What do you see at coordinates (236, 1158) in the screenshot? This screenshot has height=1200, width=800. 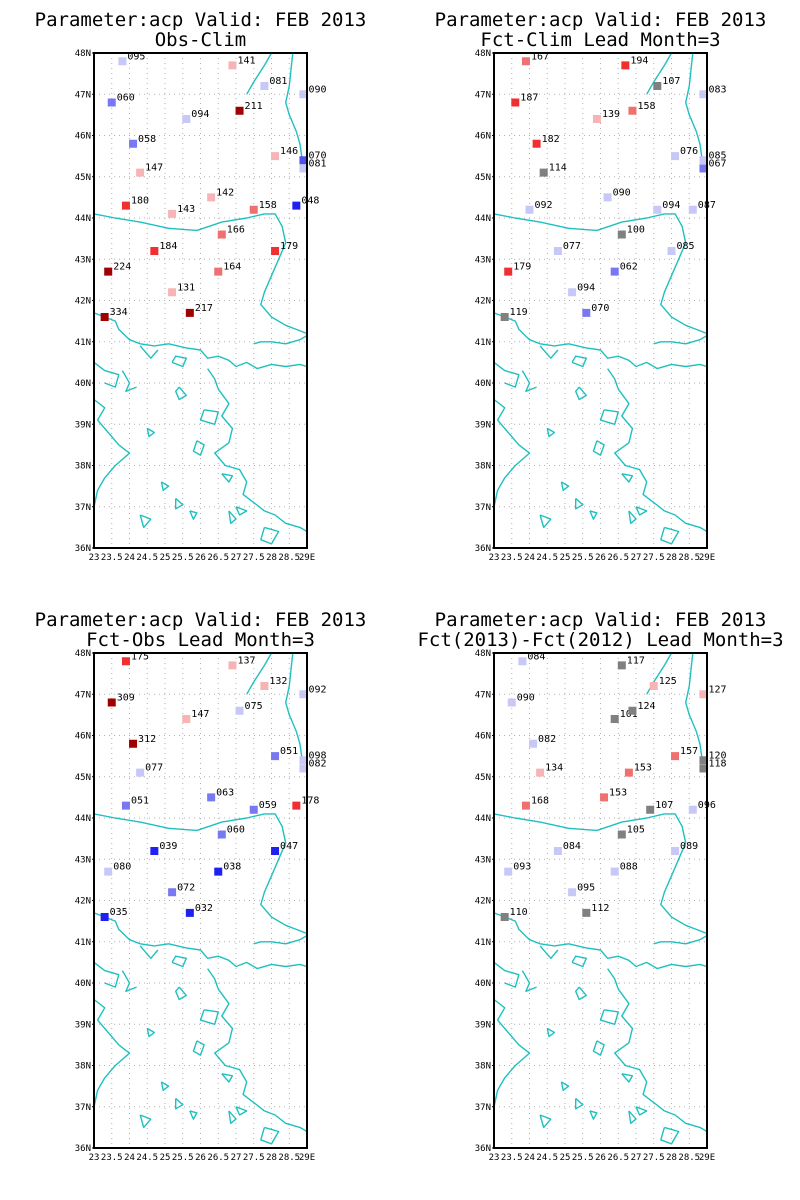 I see `lon-tick-label: 27` at bounding box center [236, 1158].